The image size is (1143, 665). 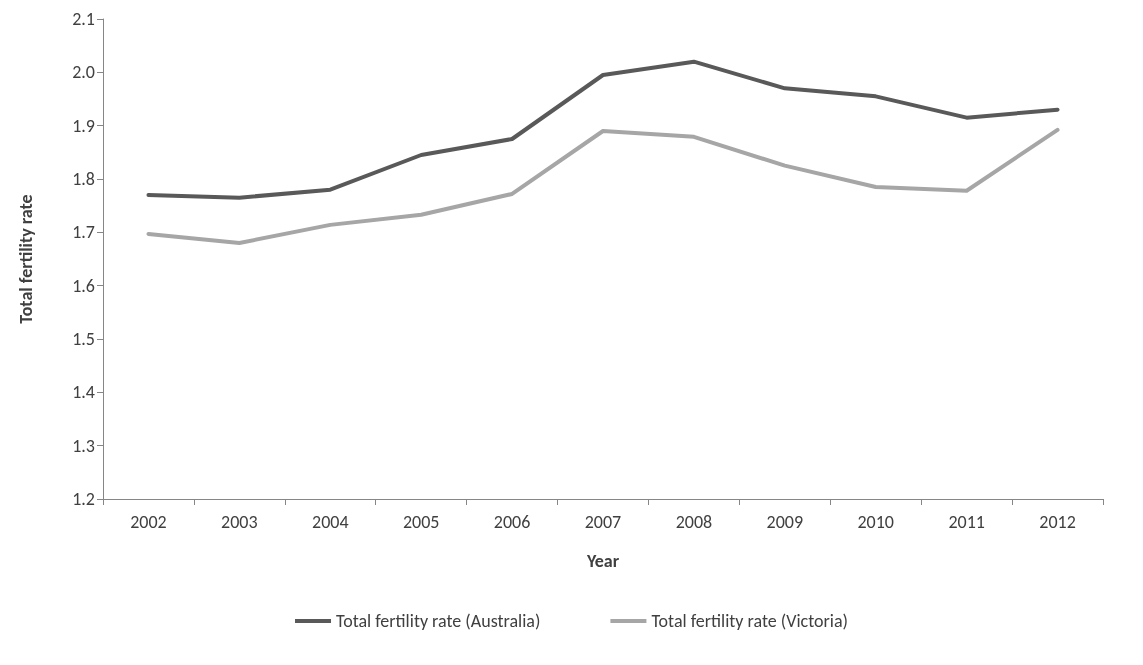 What do you see at coordinates (966, 522) in the screenshot?
I see `x-tick-label: 2011` at bounding box center [966, 522].